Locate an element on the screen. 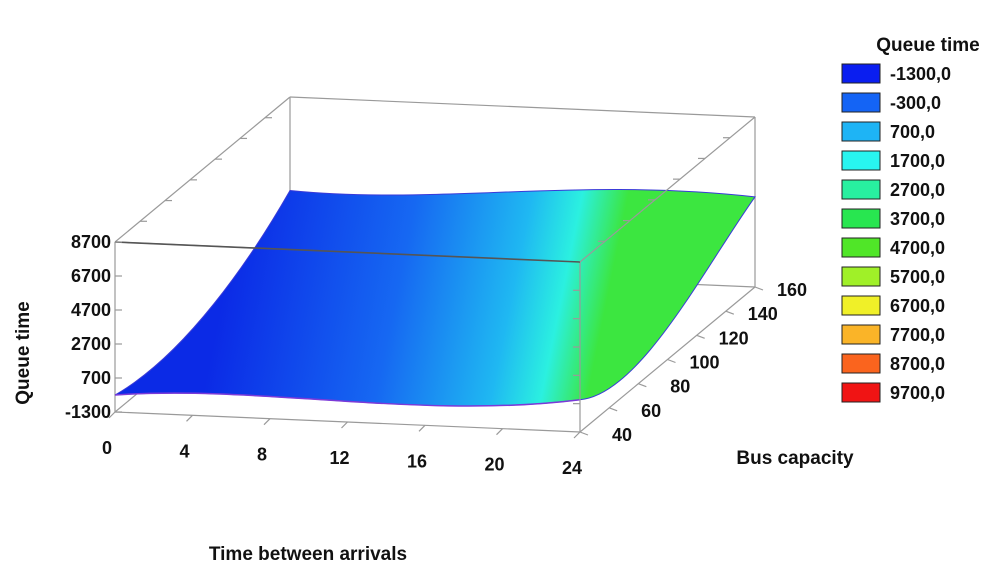 The width and height of the screenshot is (996, 567). z-tick-label: 4700 is located at coordinates (91, 310).